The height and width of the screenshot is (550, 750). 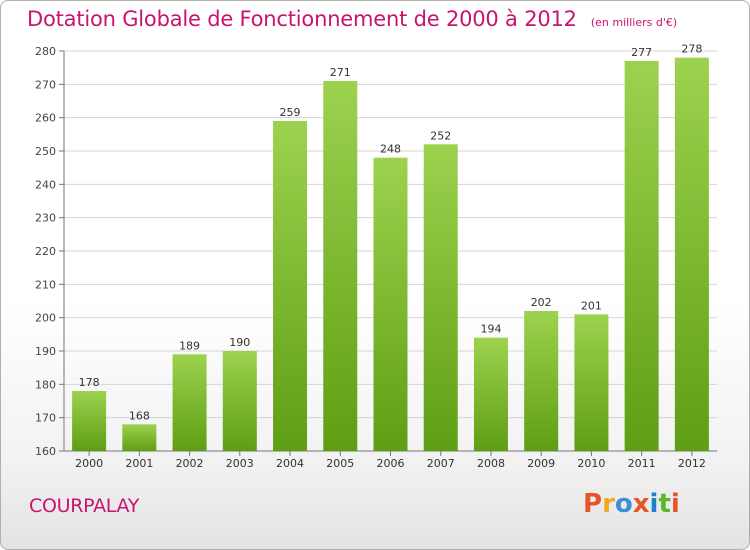 What do you see at coordinates (634, 22) in the screenshot?
I see `chart-unit: (en milliers d'€)` at bounding box center [634, 22].